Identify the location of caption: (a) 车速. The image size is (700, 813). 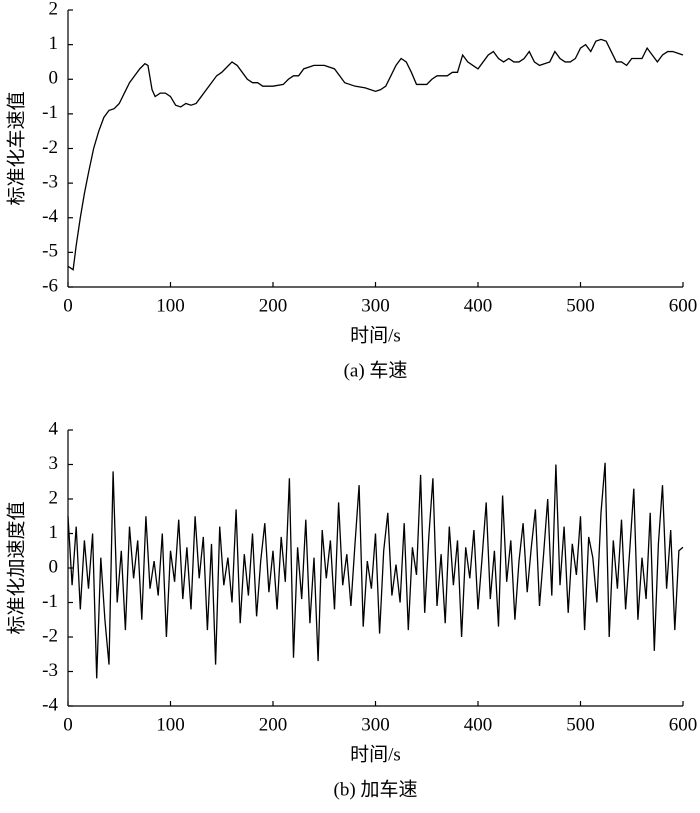
(376, 370).